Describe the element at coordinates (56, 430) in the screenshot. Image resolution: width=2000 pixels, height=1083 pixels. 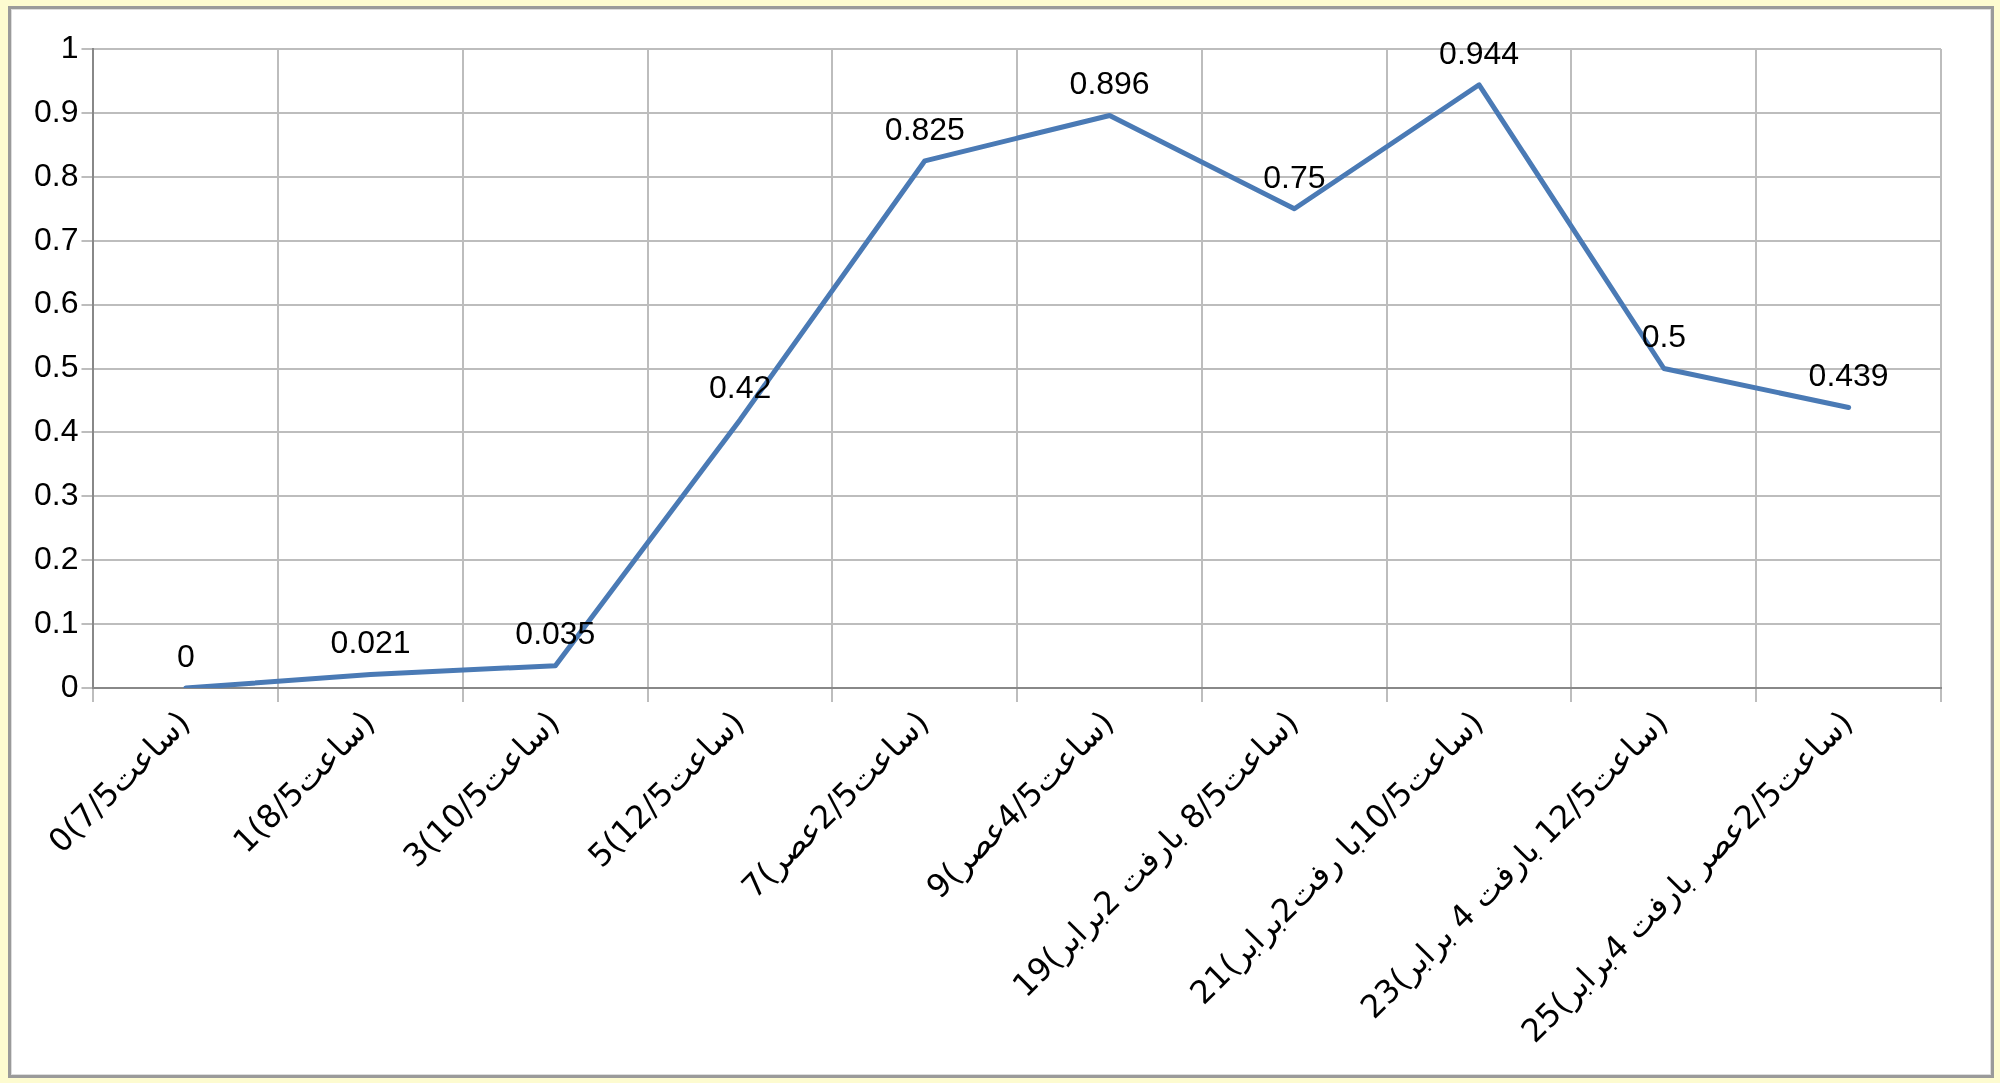
I see `y-tick-label: 0.4` at that location.